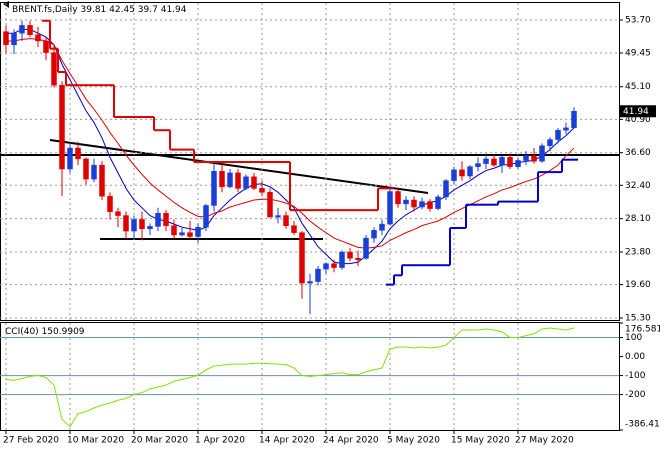 This screenshot has height=450, width=660. Describe the element at coordinates (638, 319) in the screenshot. I see `y-tick-label: 15.30` at that location.